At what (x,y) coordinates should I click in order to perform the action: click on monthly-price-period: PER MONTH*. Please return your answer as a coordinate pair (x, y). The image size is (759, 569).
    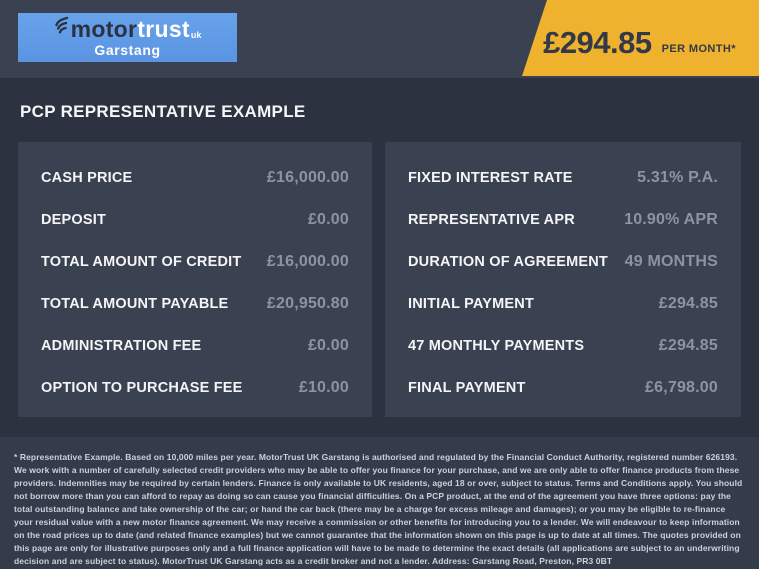
    Looking at the image, I should click on (698, 49).